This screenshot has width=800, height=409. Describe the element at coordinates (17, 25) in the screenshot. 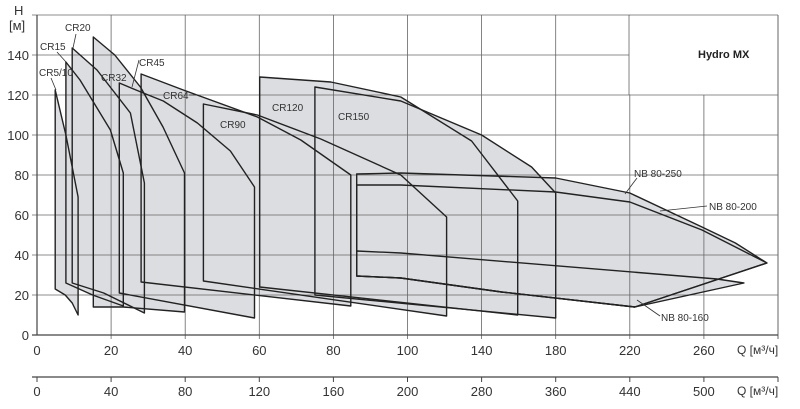

I see `y-axis-unit: [м]` at that location.